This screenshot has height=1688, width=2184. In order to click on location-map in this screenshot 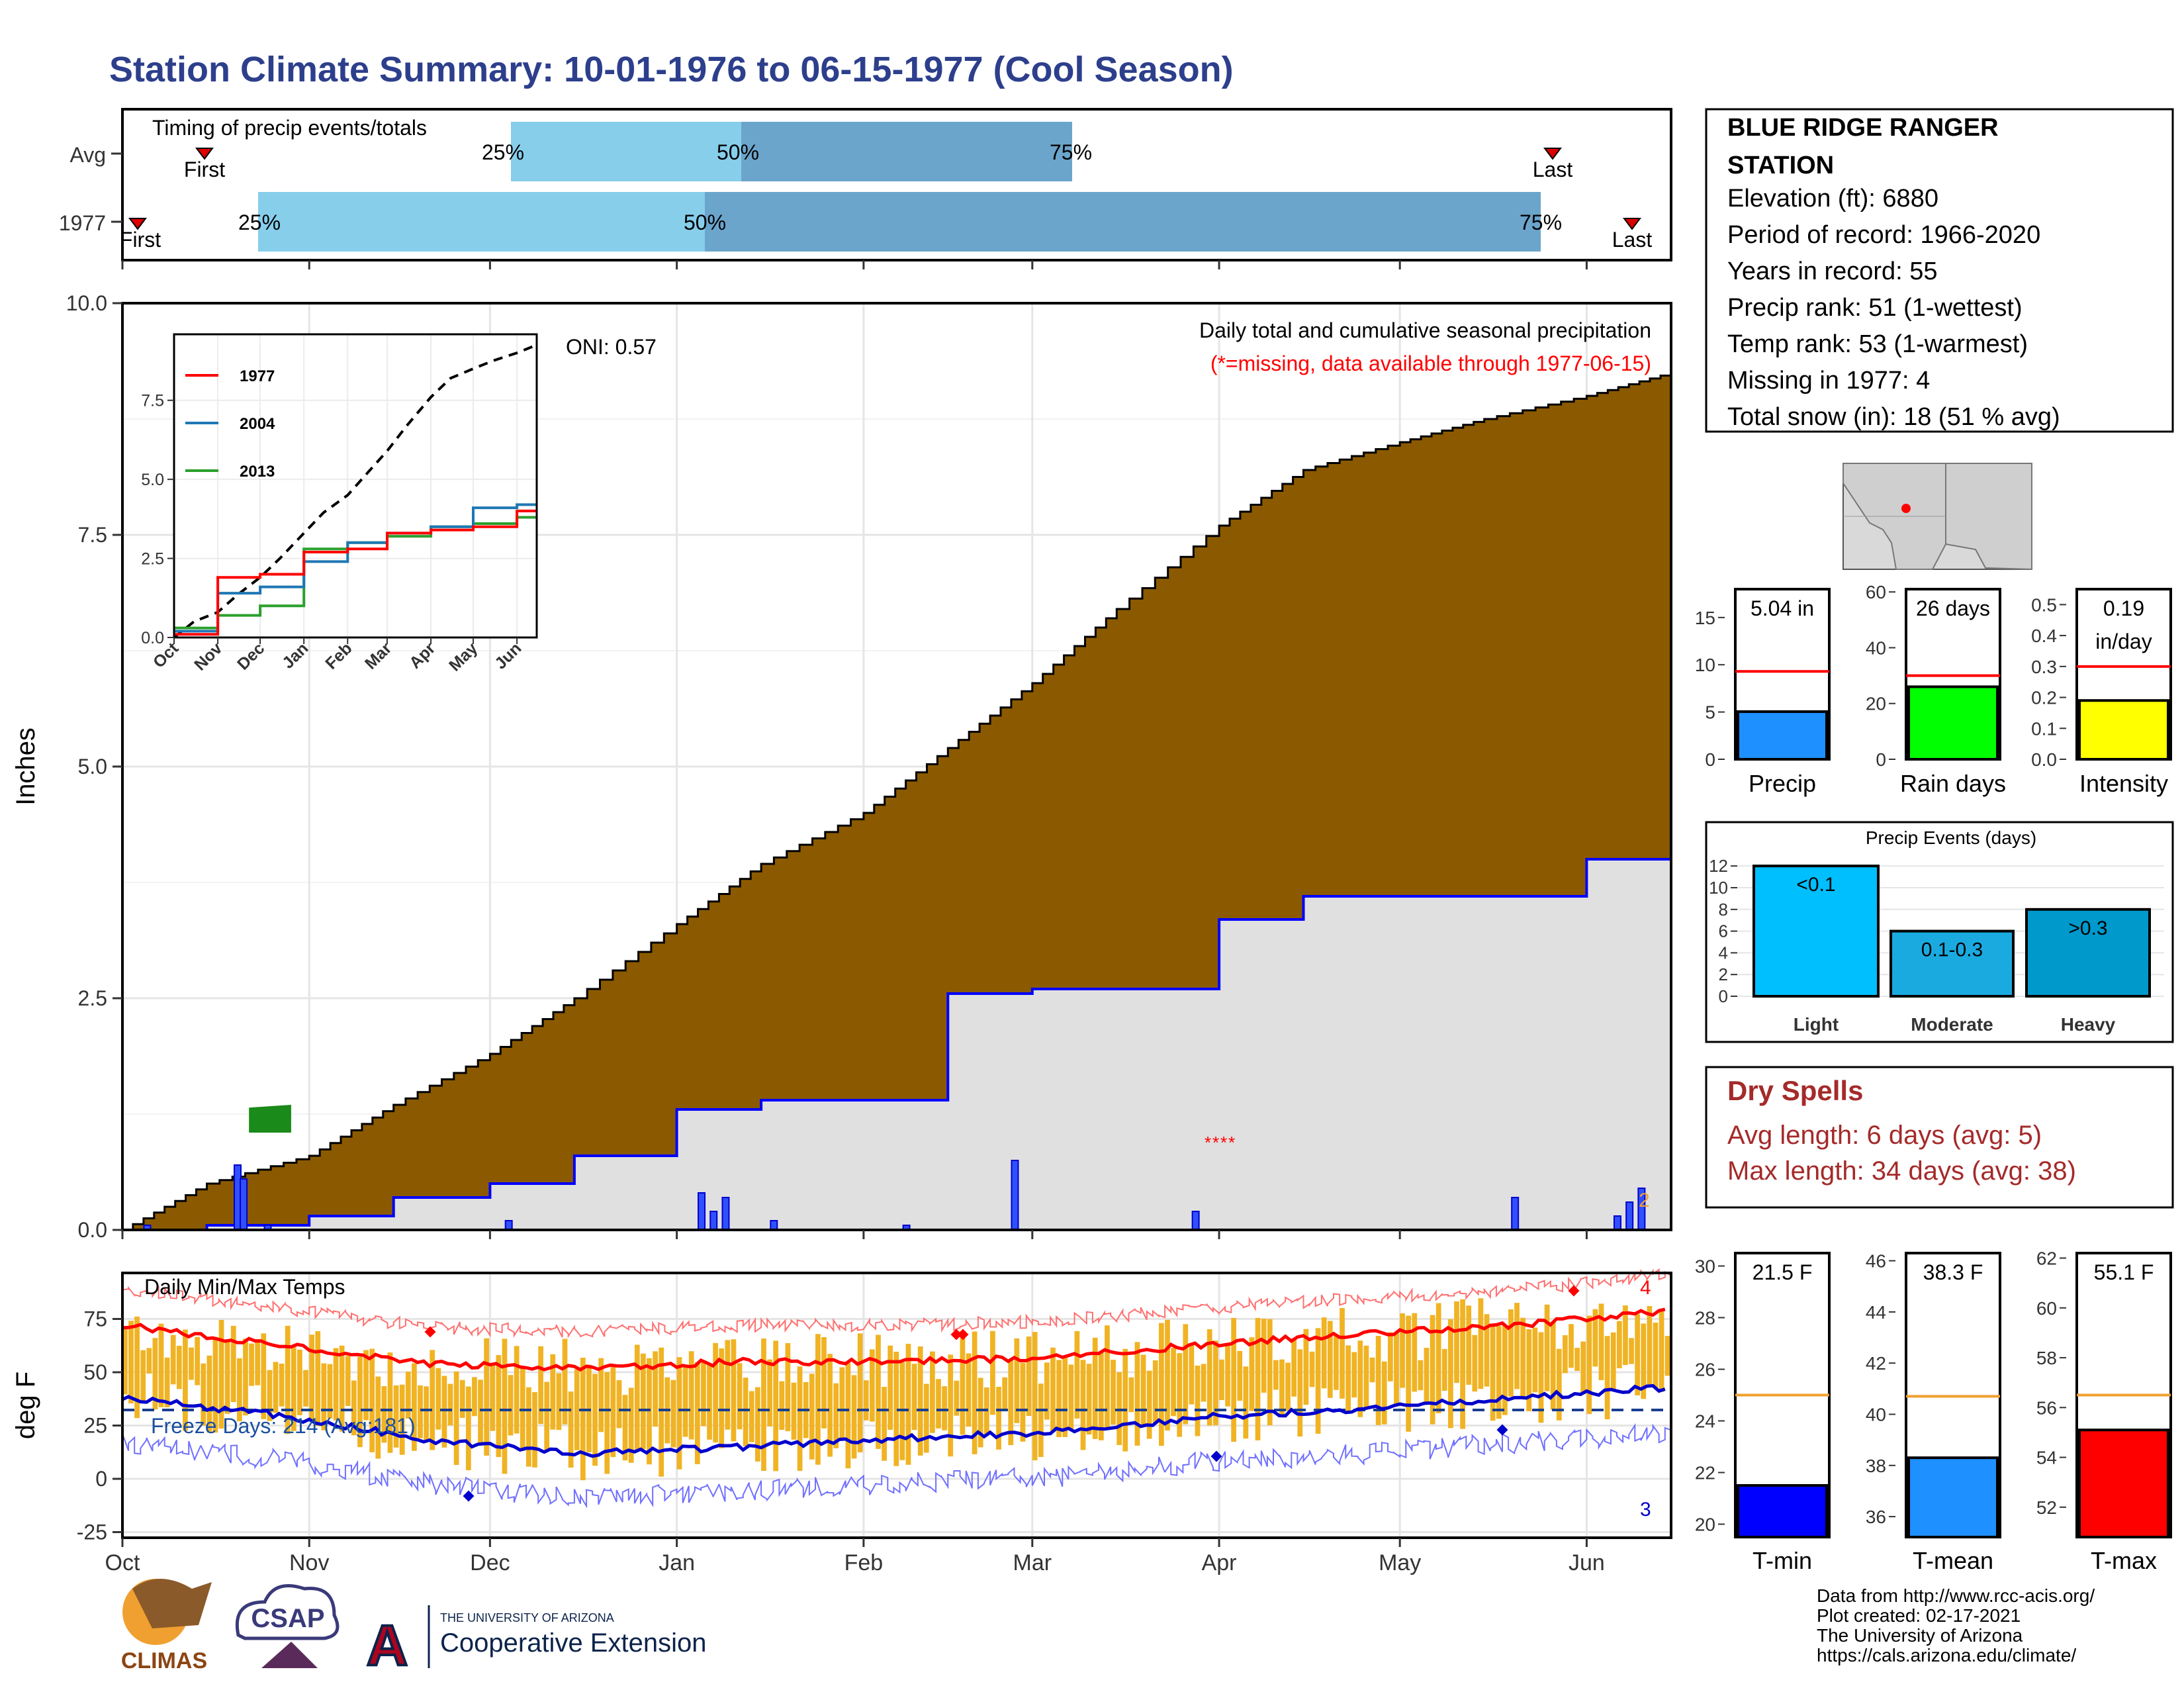, I will do `click(1937, 517)`.